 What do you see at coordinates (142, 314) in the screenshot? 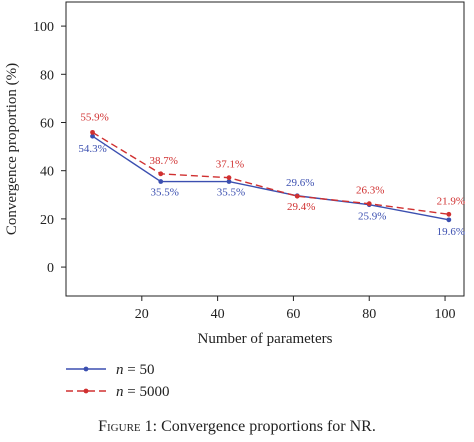
I see `x-tick-label: 20` at bounding box center [142, 314].